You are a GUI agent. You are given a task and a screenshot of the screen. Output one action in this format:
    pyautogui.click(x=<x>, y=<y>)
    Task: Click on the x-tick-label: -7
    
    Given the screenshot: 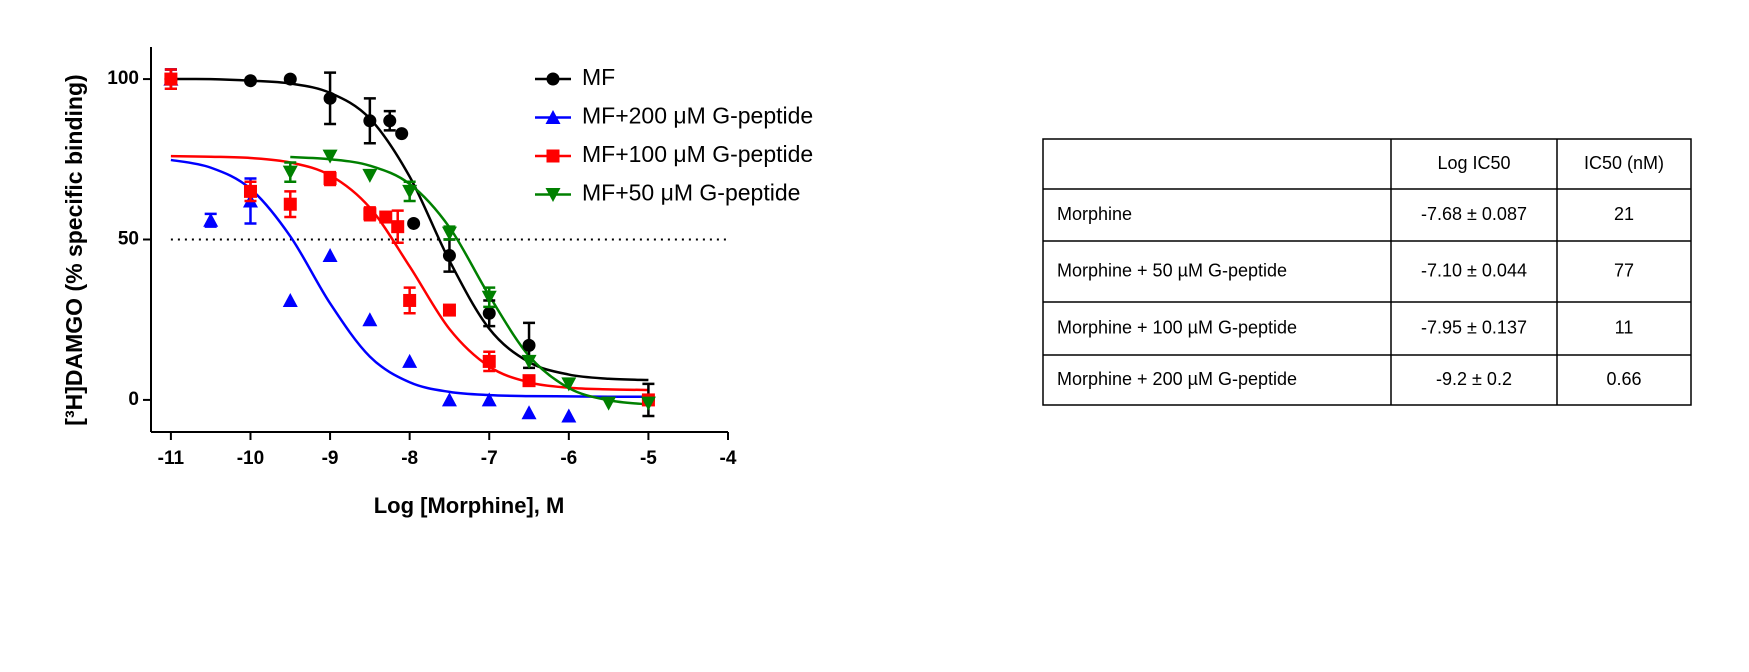 What is the action you would take?
    pyautogui.click(x=489, y=458)
    